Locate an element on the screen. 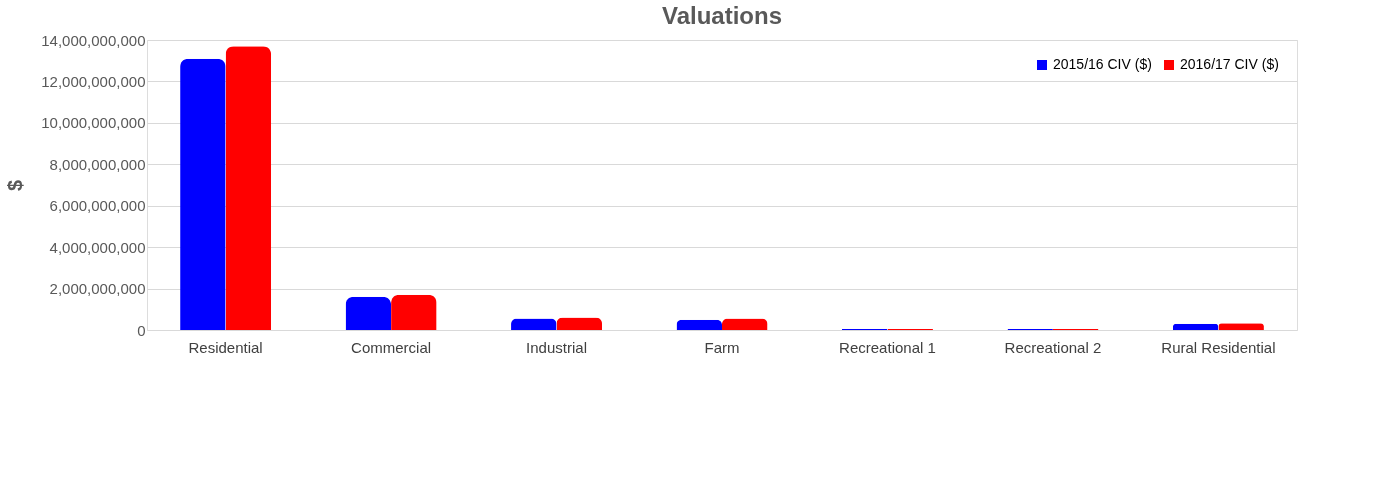 This screenshot has width=1373, height=496. x-tick-label: Recreational 1 is located at coordinates (887, 347).